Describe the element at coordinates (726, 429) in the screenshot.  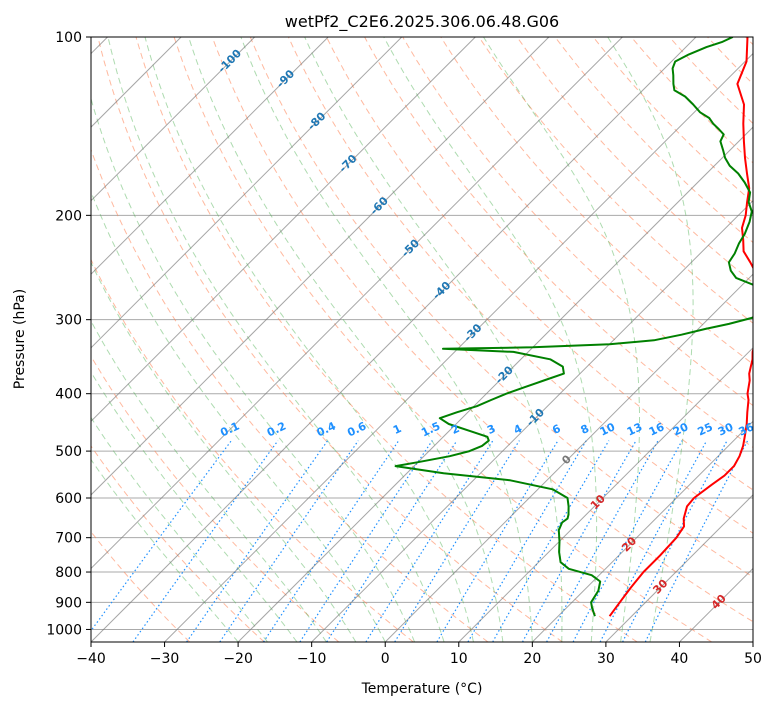
I see `mixing-ratio-label: 30` at that location.